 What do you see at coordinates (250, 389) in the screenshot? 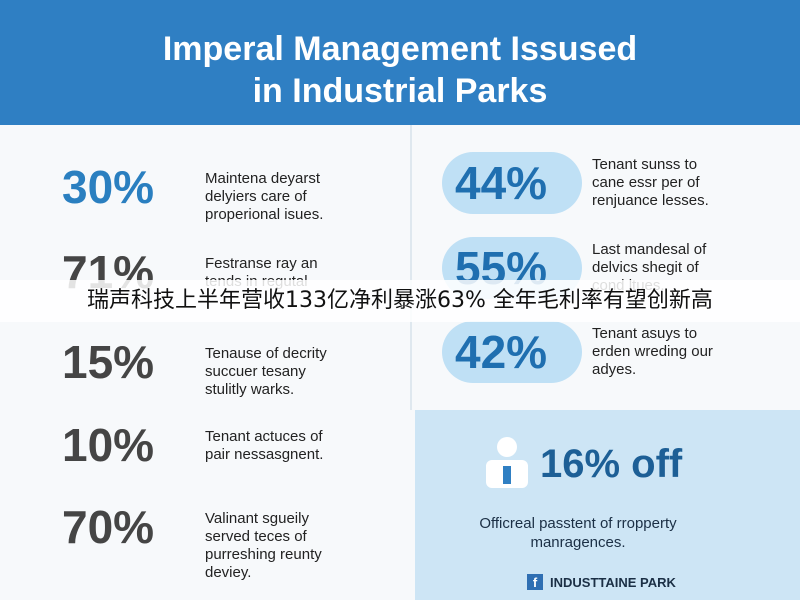
I see `stat-text: stulitly warks.` at bounding box center [250, 389].